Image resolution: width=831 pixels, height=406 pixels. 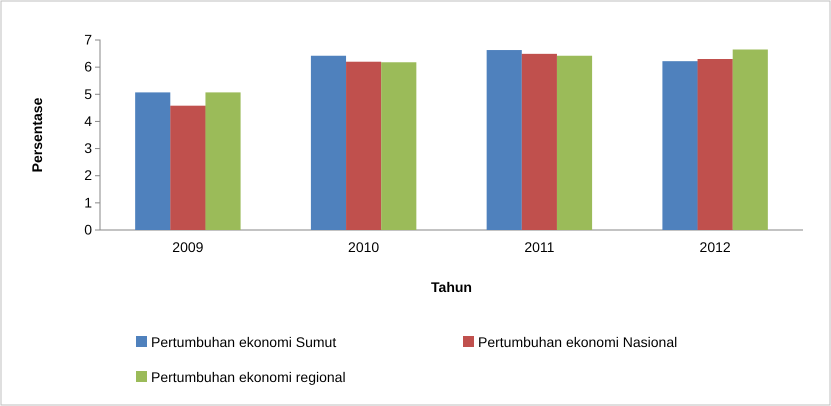 I want to click on x-tick-label: 2012, so click(x=715, y=246).